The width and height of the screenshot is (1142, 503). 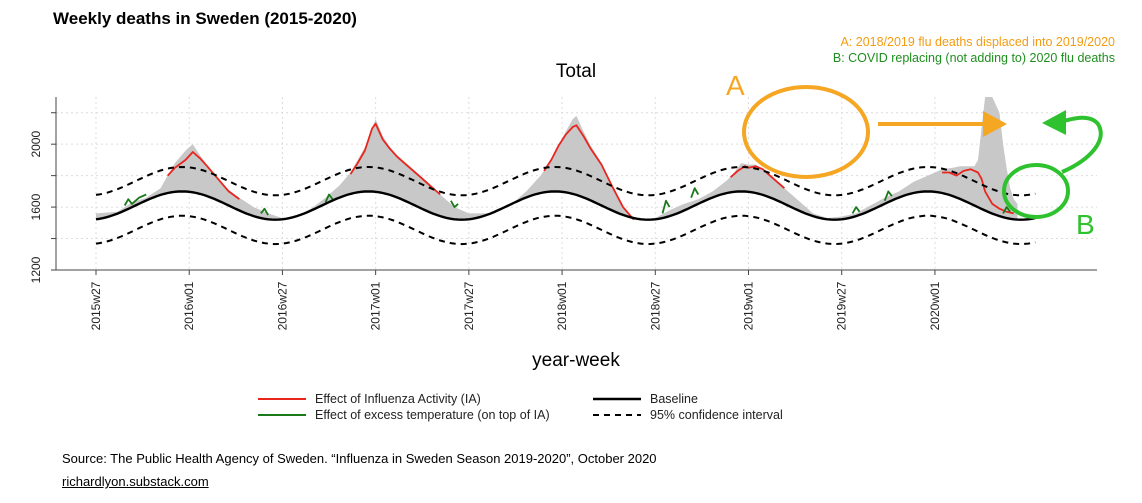 What do you see at coordinates (716, 415) in the screenshot?
I see `legend-label-ci: 95% confidence interval` at bounding box center [716, 415].